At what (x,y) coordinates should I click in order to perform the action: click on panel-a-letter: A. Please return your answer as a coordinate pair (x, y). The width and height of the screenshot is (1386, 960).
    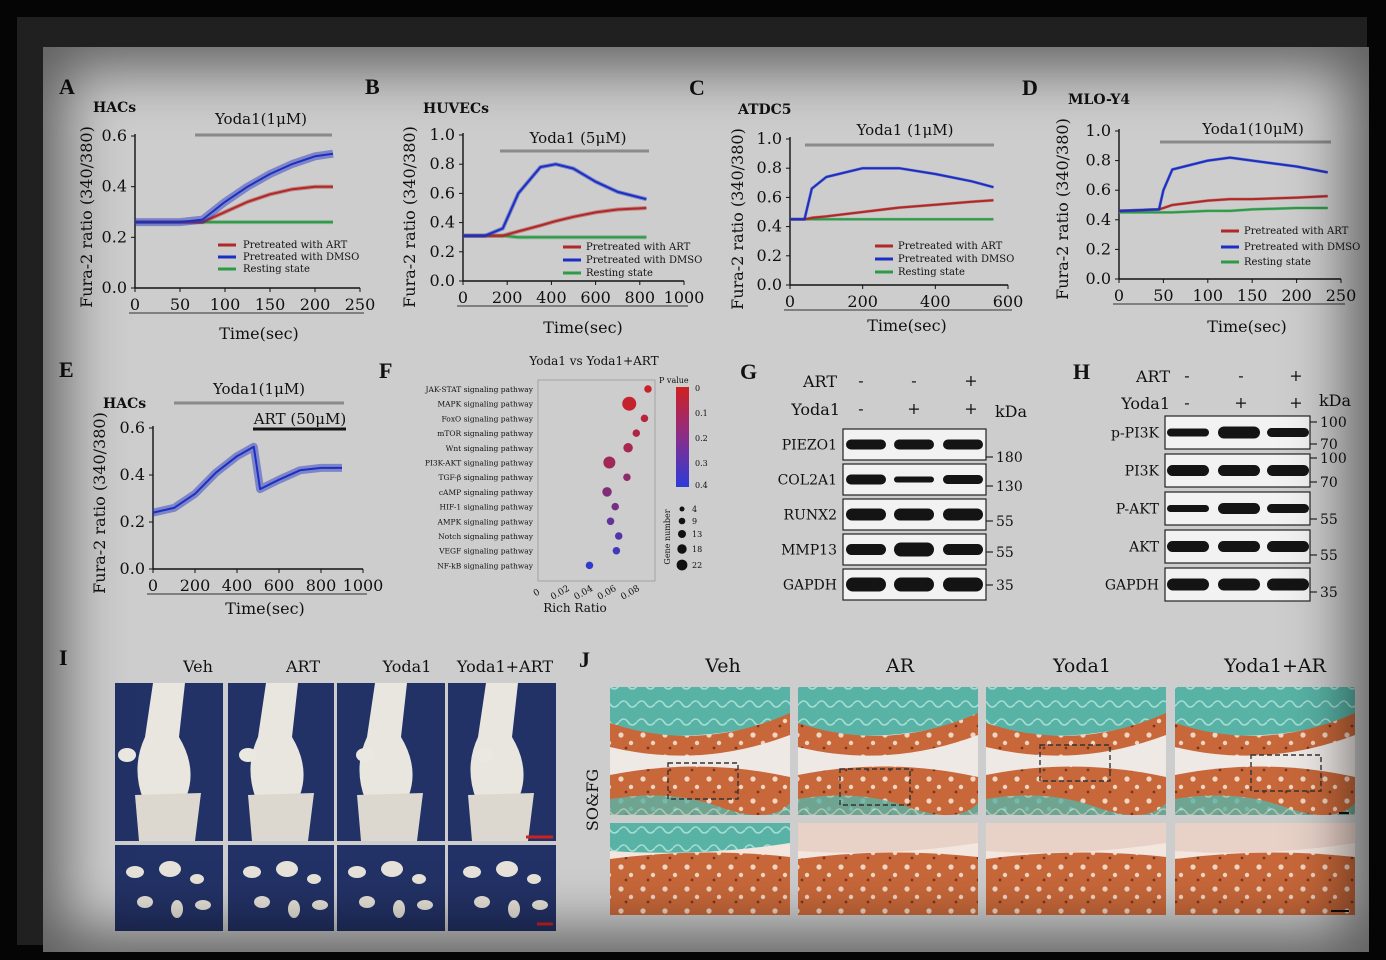
    Looking at the image, I should click on (67, 86).